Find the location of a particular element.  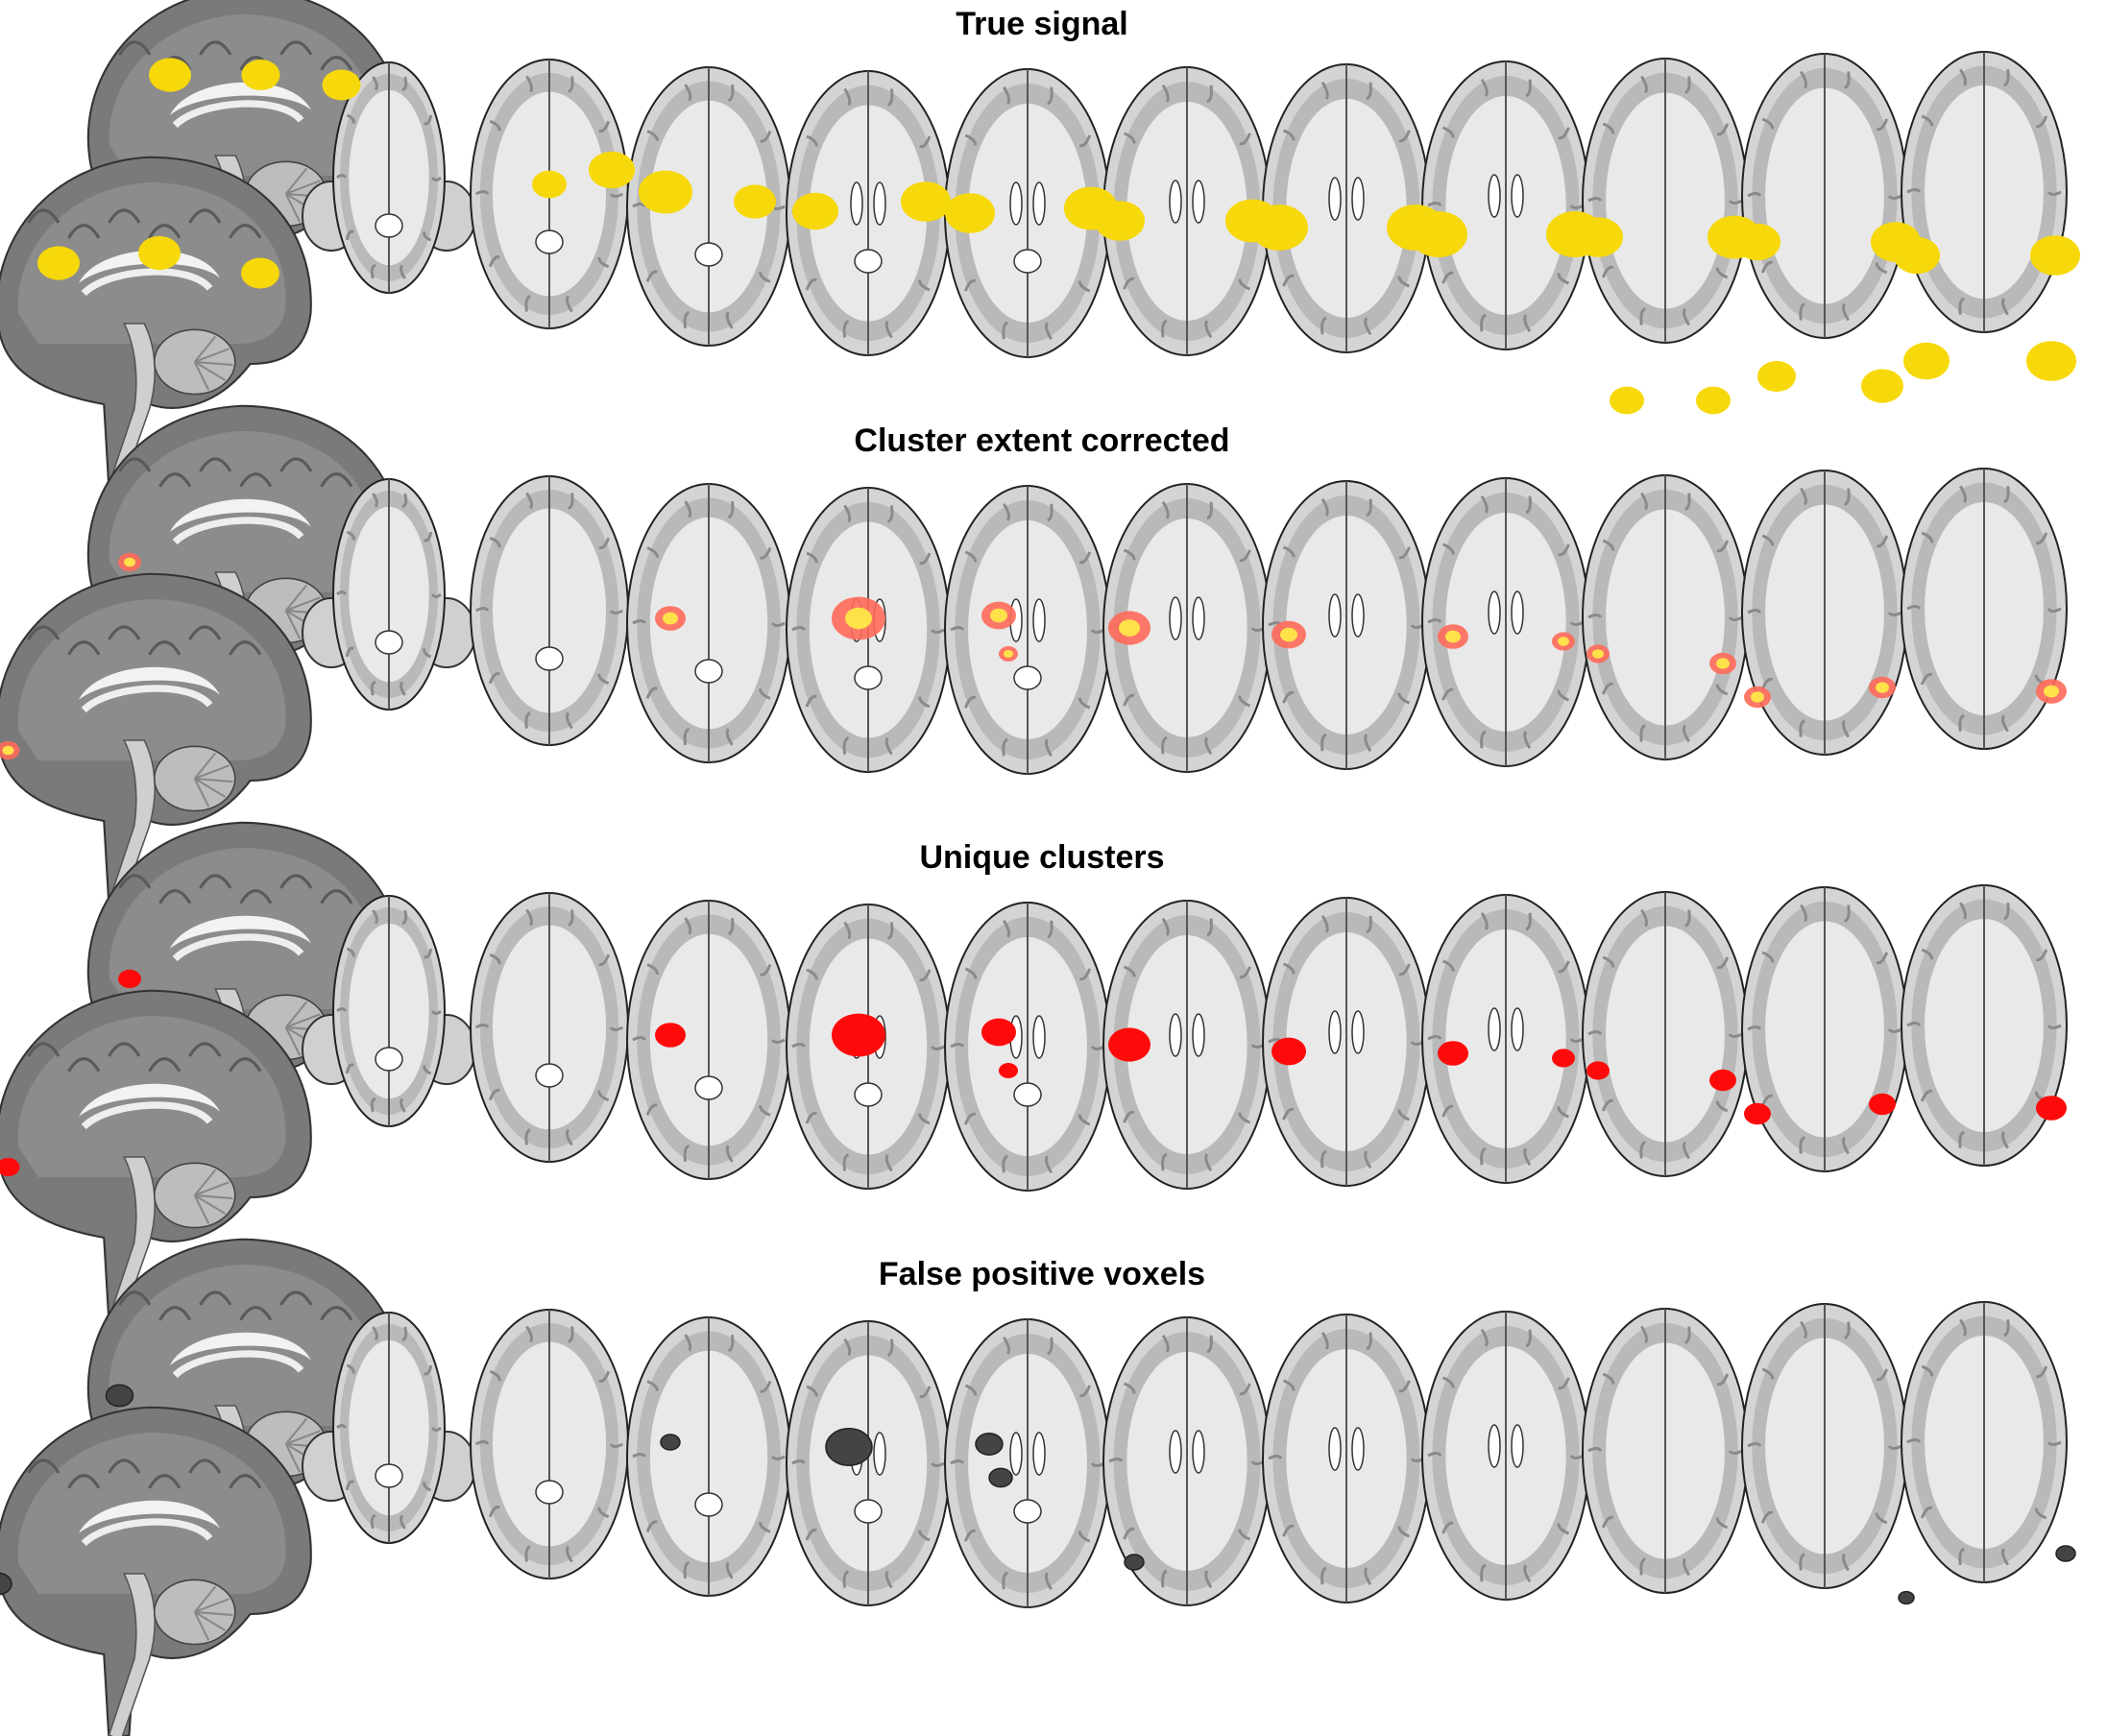

panel-title: Unique clusters is located at coordinates (1042, 857).